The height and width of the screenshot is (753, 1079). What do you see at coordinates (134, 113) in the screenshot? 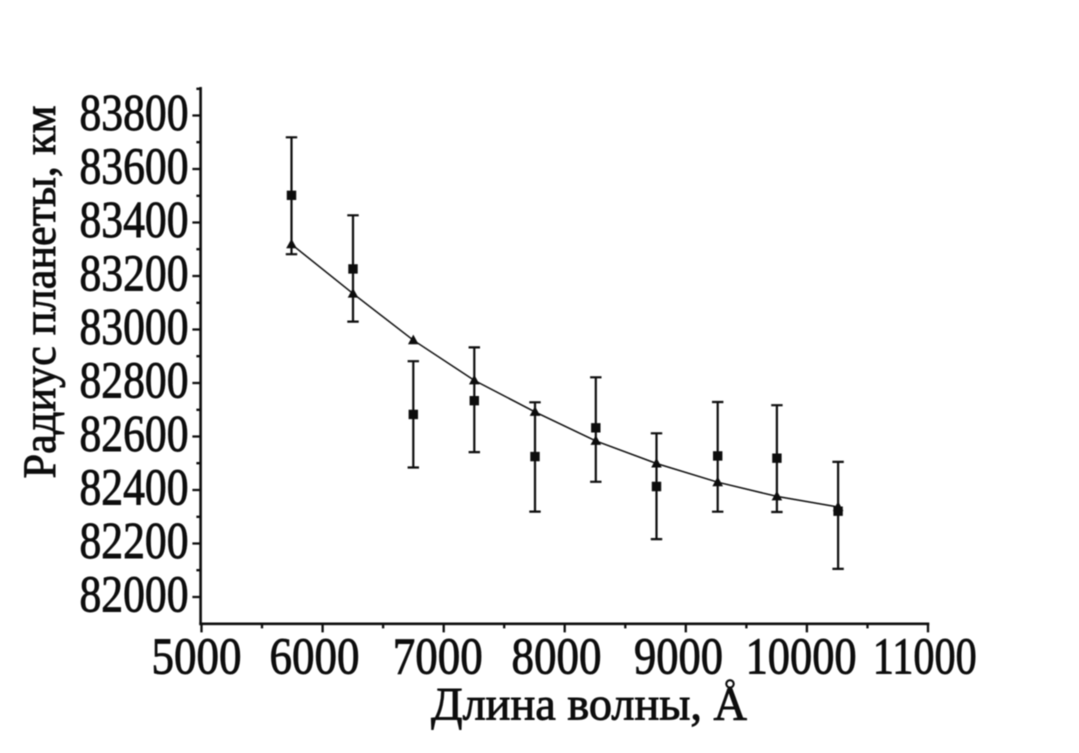
I see `svg-text: 83800` at bounding box center [134, 113].